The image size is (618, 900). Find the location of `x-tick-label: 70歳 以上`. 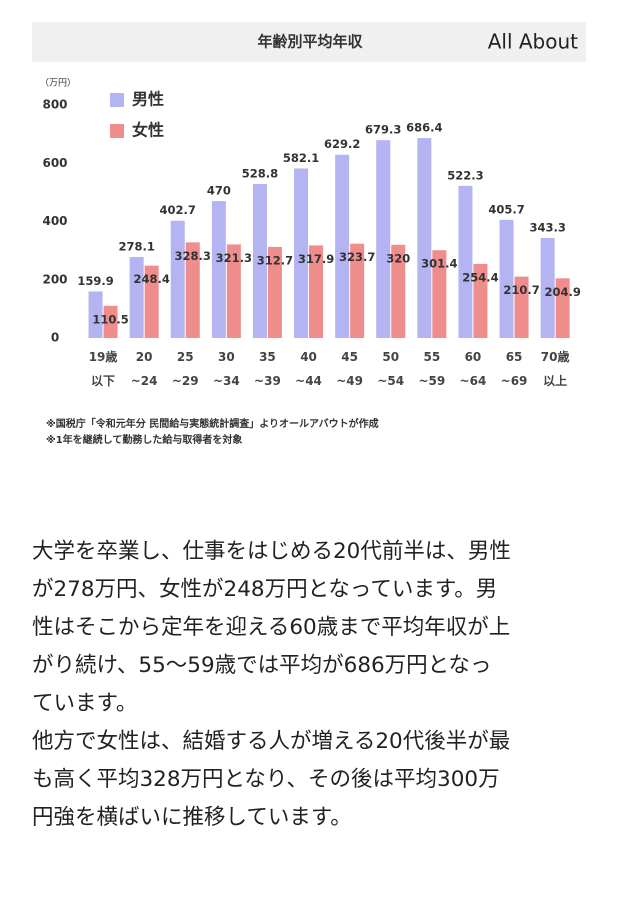

x-tick-label: 70歳 以上 is located at coordinates (555, 369).